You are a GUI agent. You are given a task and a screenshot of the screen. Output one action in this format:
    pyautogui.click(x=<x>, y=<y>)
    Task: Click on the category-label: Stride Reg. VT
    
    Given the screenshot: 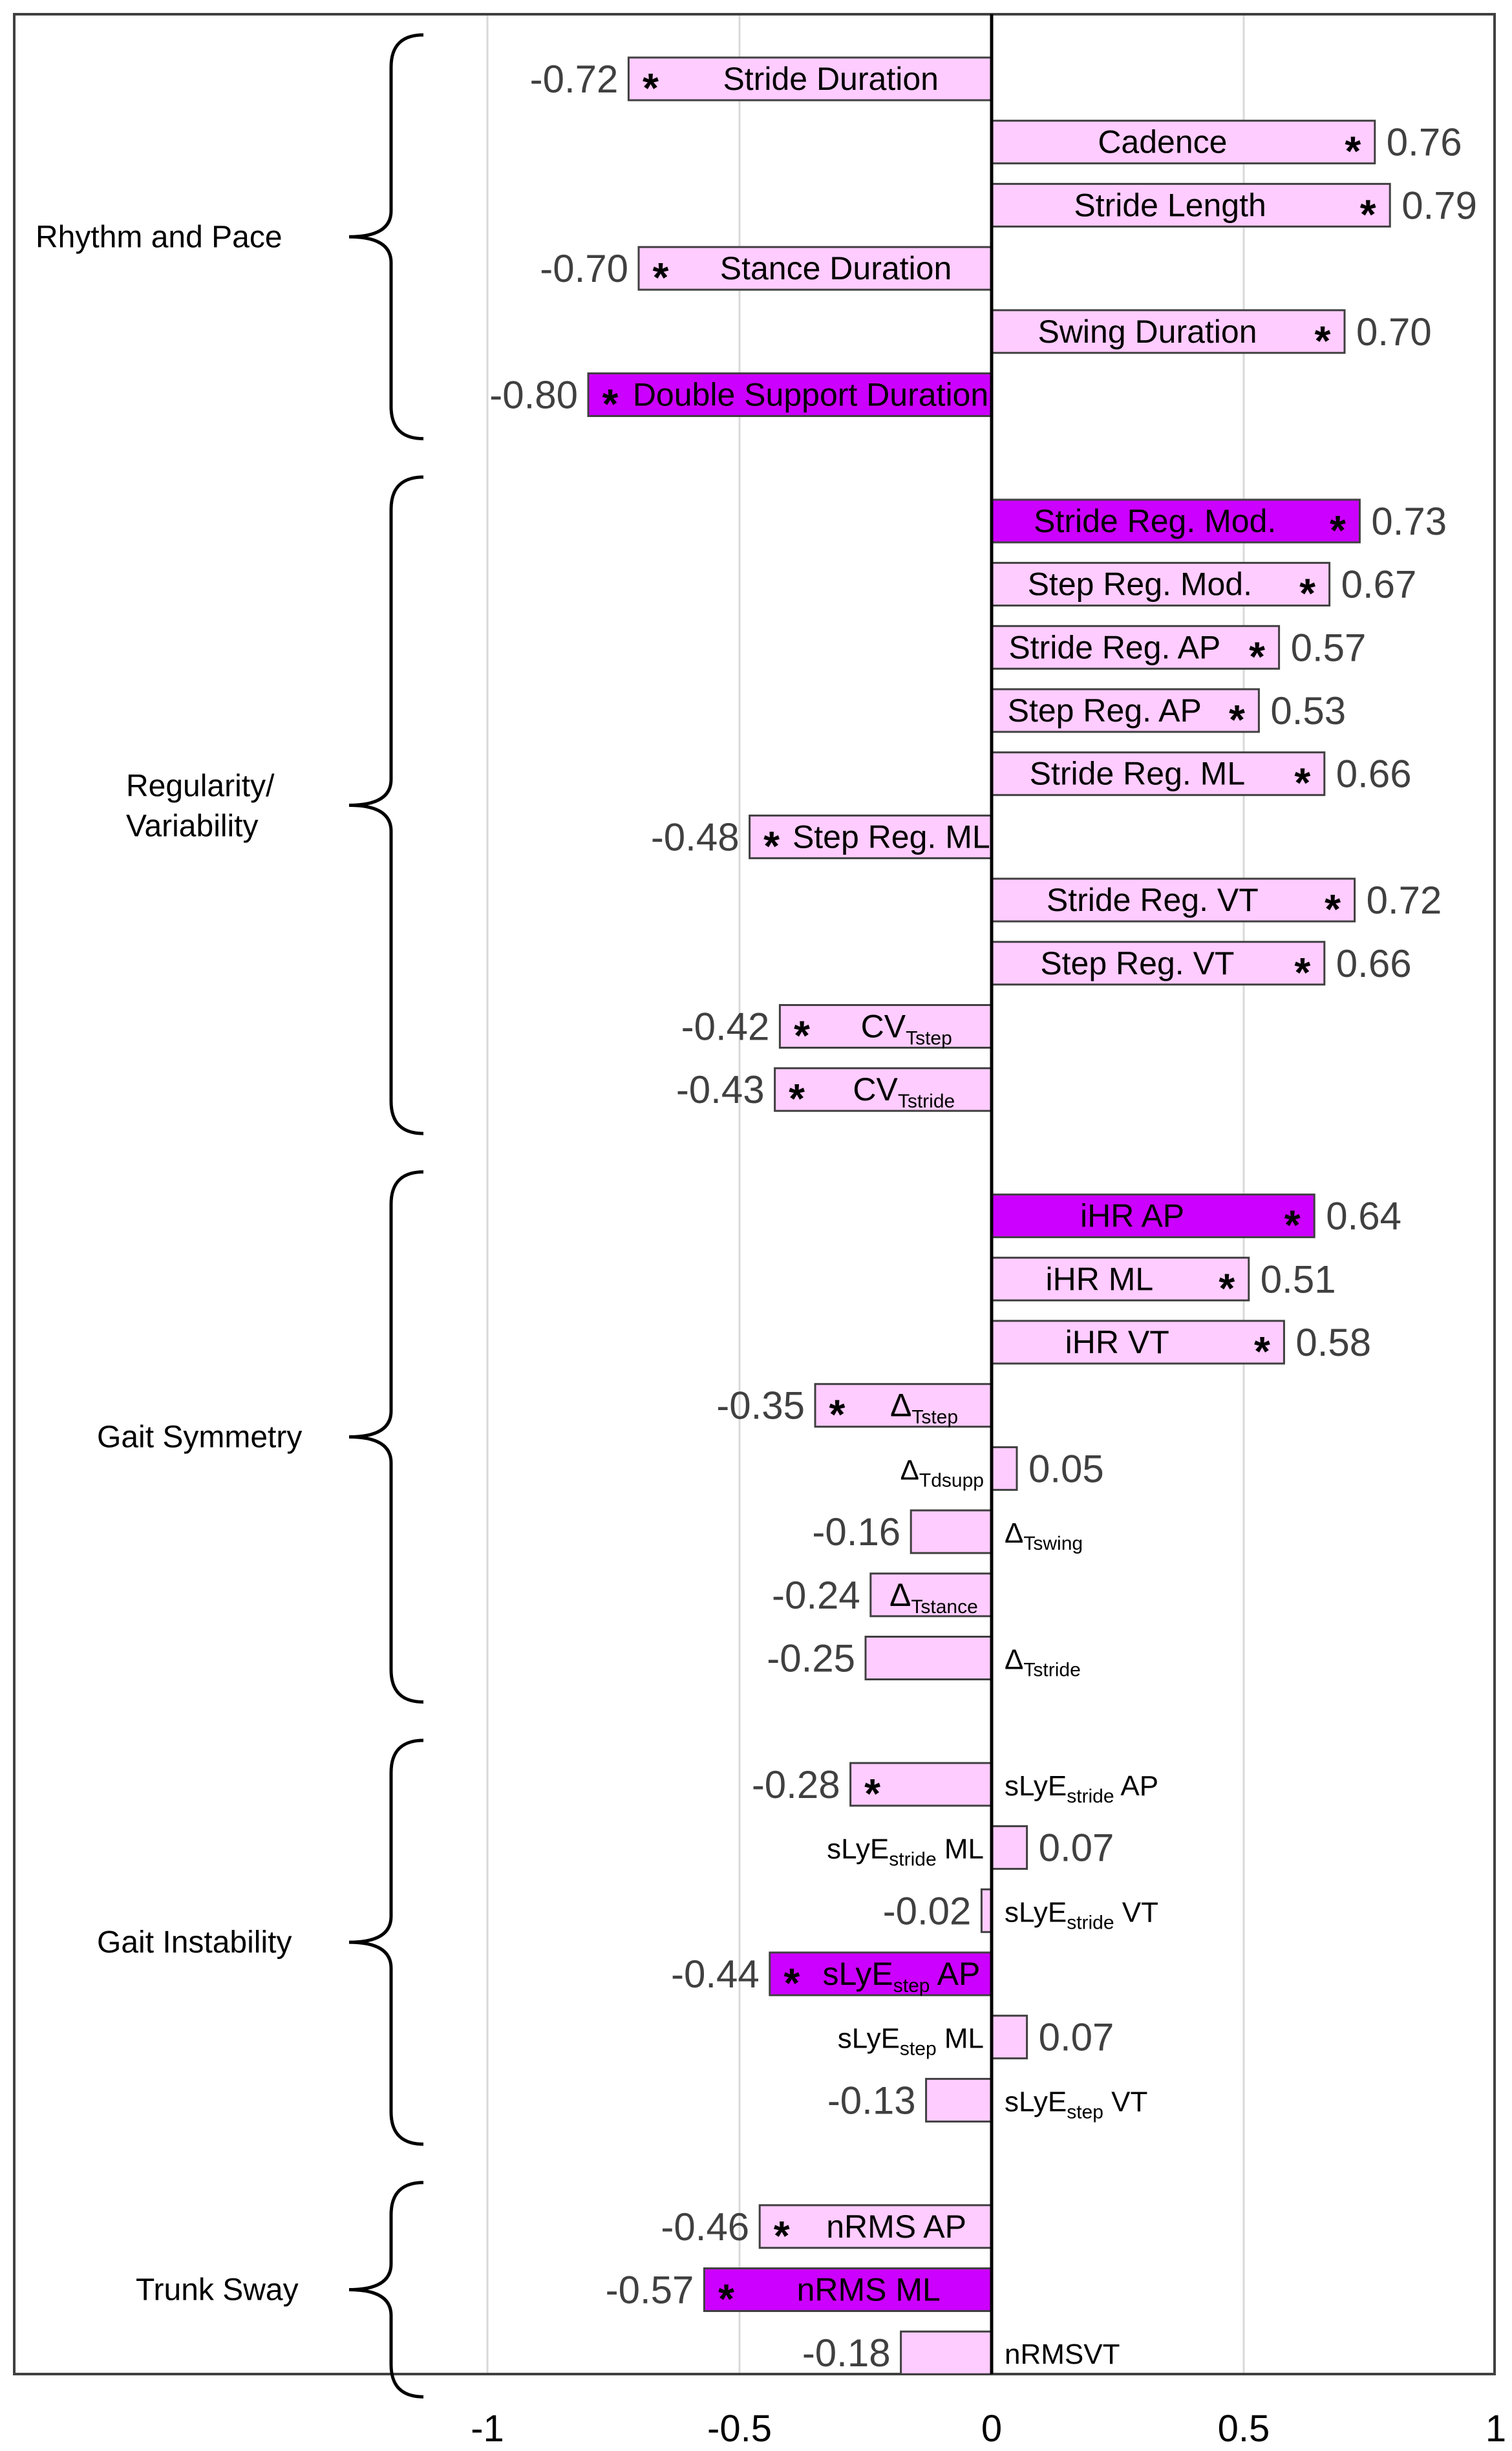 What is the action you would take?
    pyautogui.click(x=1153, y=900)
    